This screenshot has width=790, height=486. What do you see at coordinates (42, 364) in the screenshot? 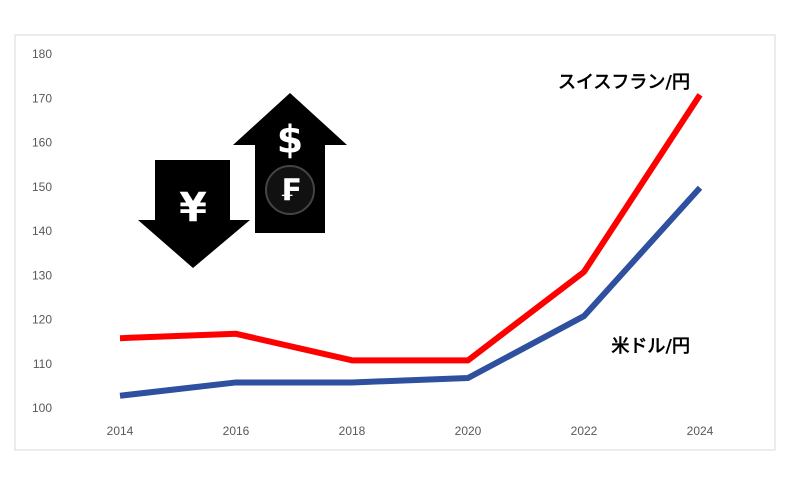
I see `y-tick-label: 110` at bounding box center [42, 364].